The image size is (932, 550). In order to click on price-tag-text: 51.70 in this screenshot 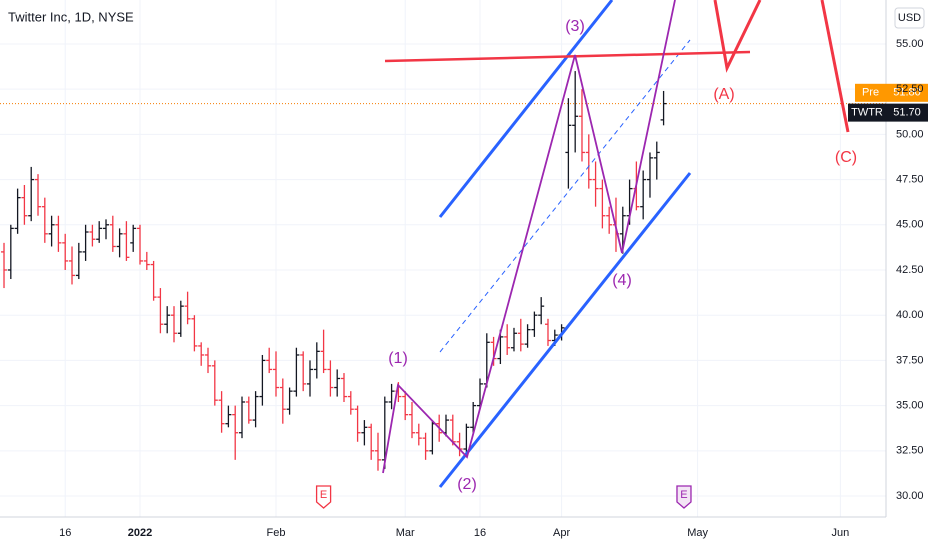, I will do `click(907, 113)`.